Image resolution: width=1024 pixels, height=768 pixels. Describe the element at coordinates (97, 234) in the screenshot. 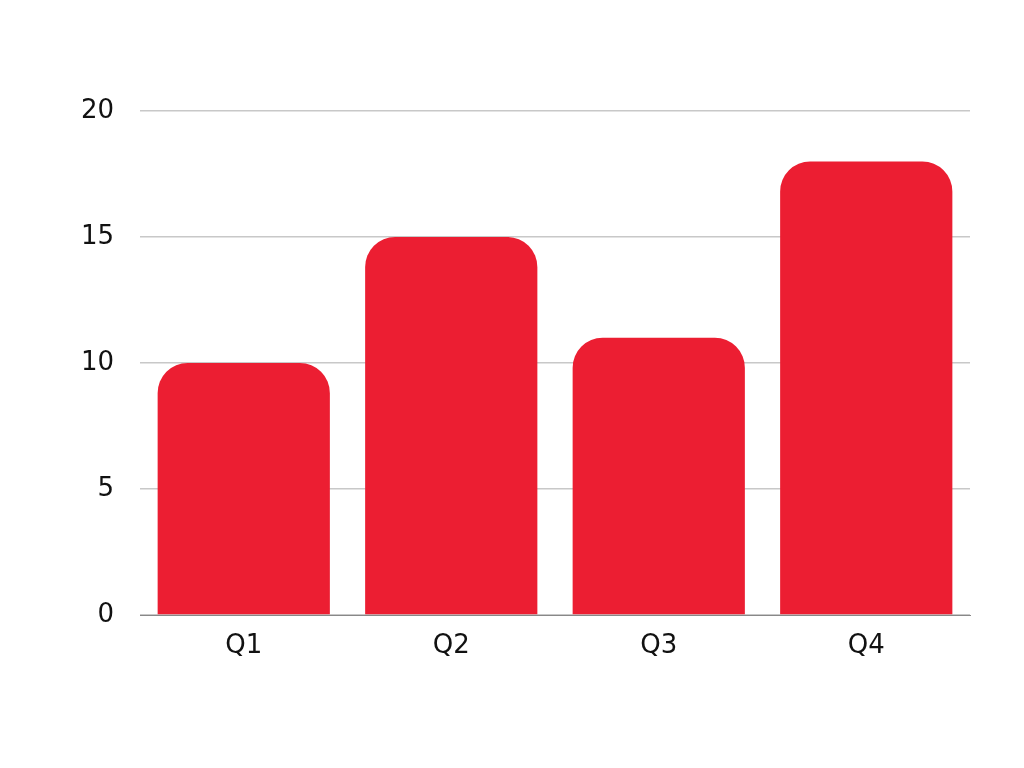

I see `y-tick-label: 15` at that location.